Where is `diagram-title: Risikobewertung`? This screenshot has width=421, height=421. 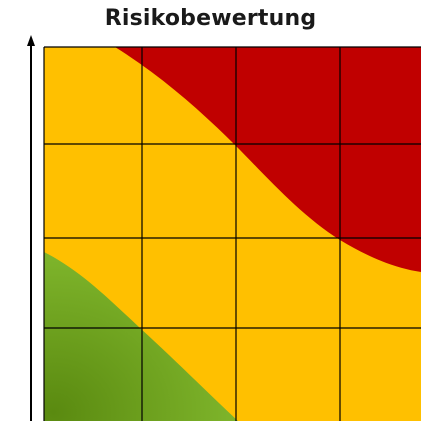 diagram-title: Risikobewertung is located at coordinates (210, 18).